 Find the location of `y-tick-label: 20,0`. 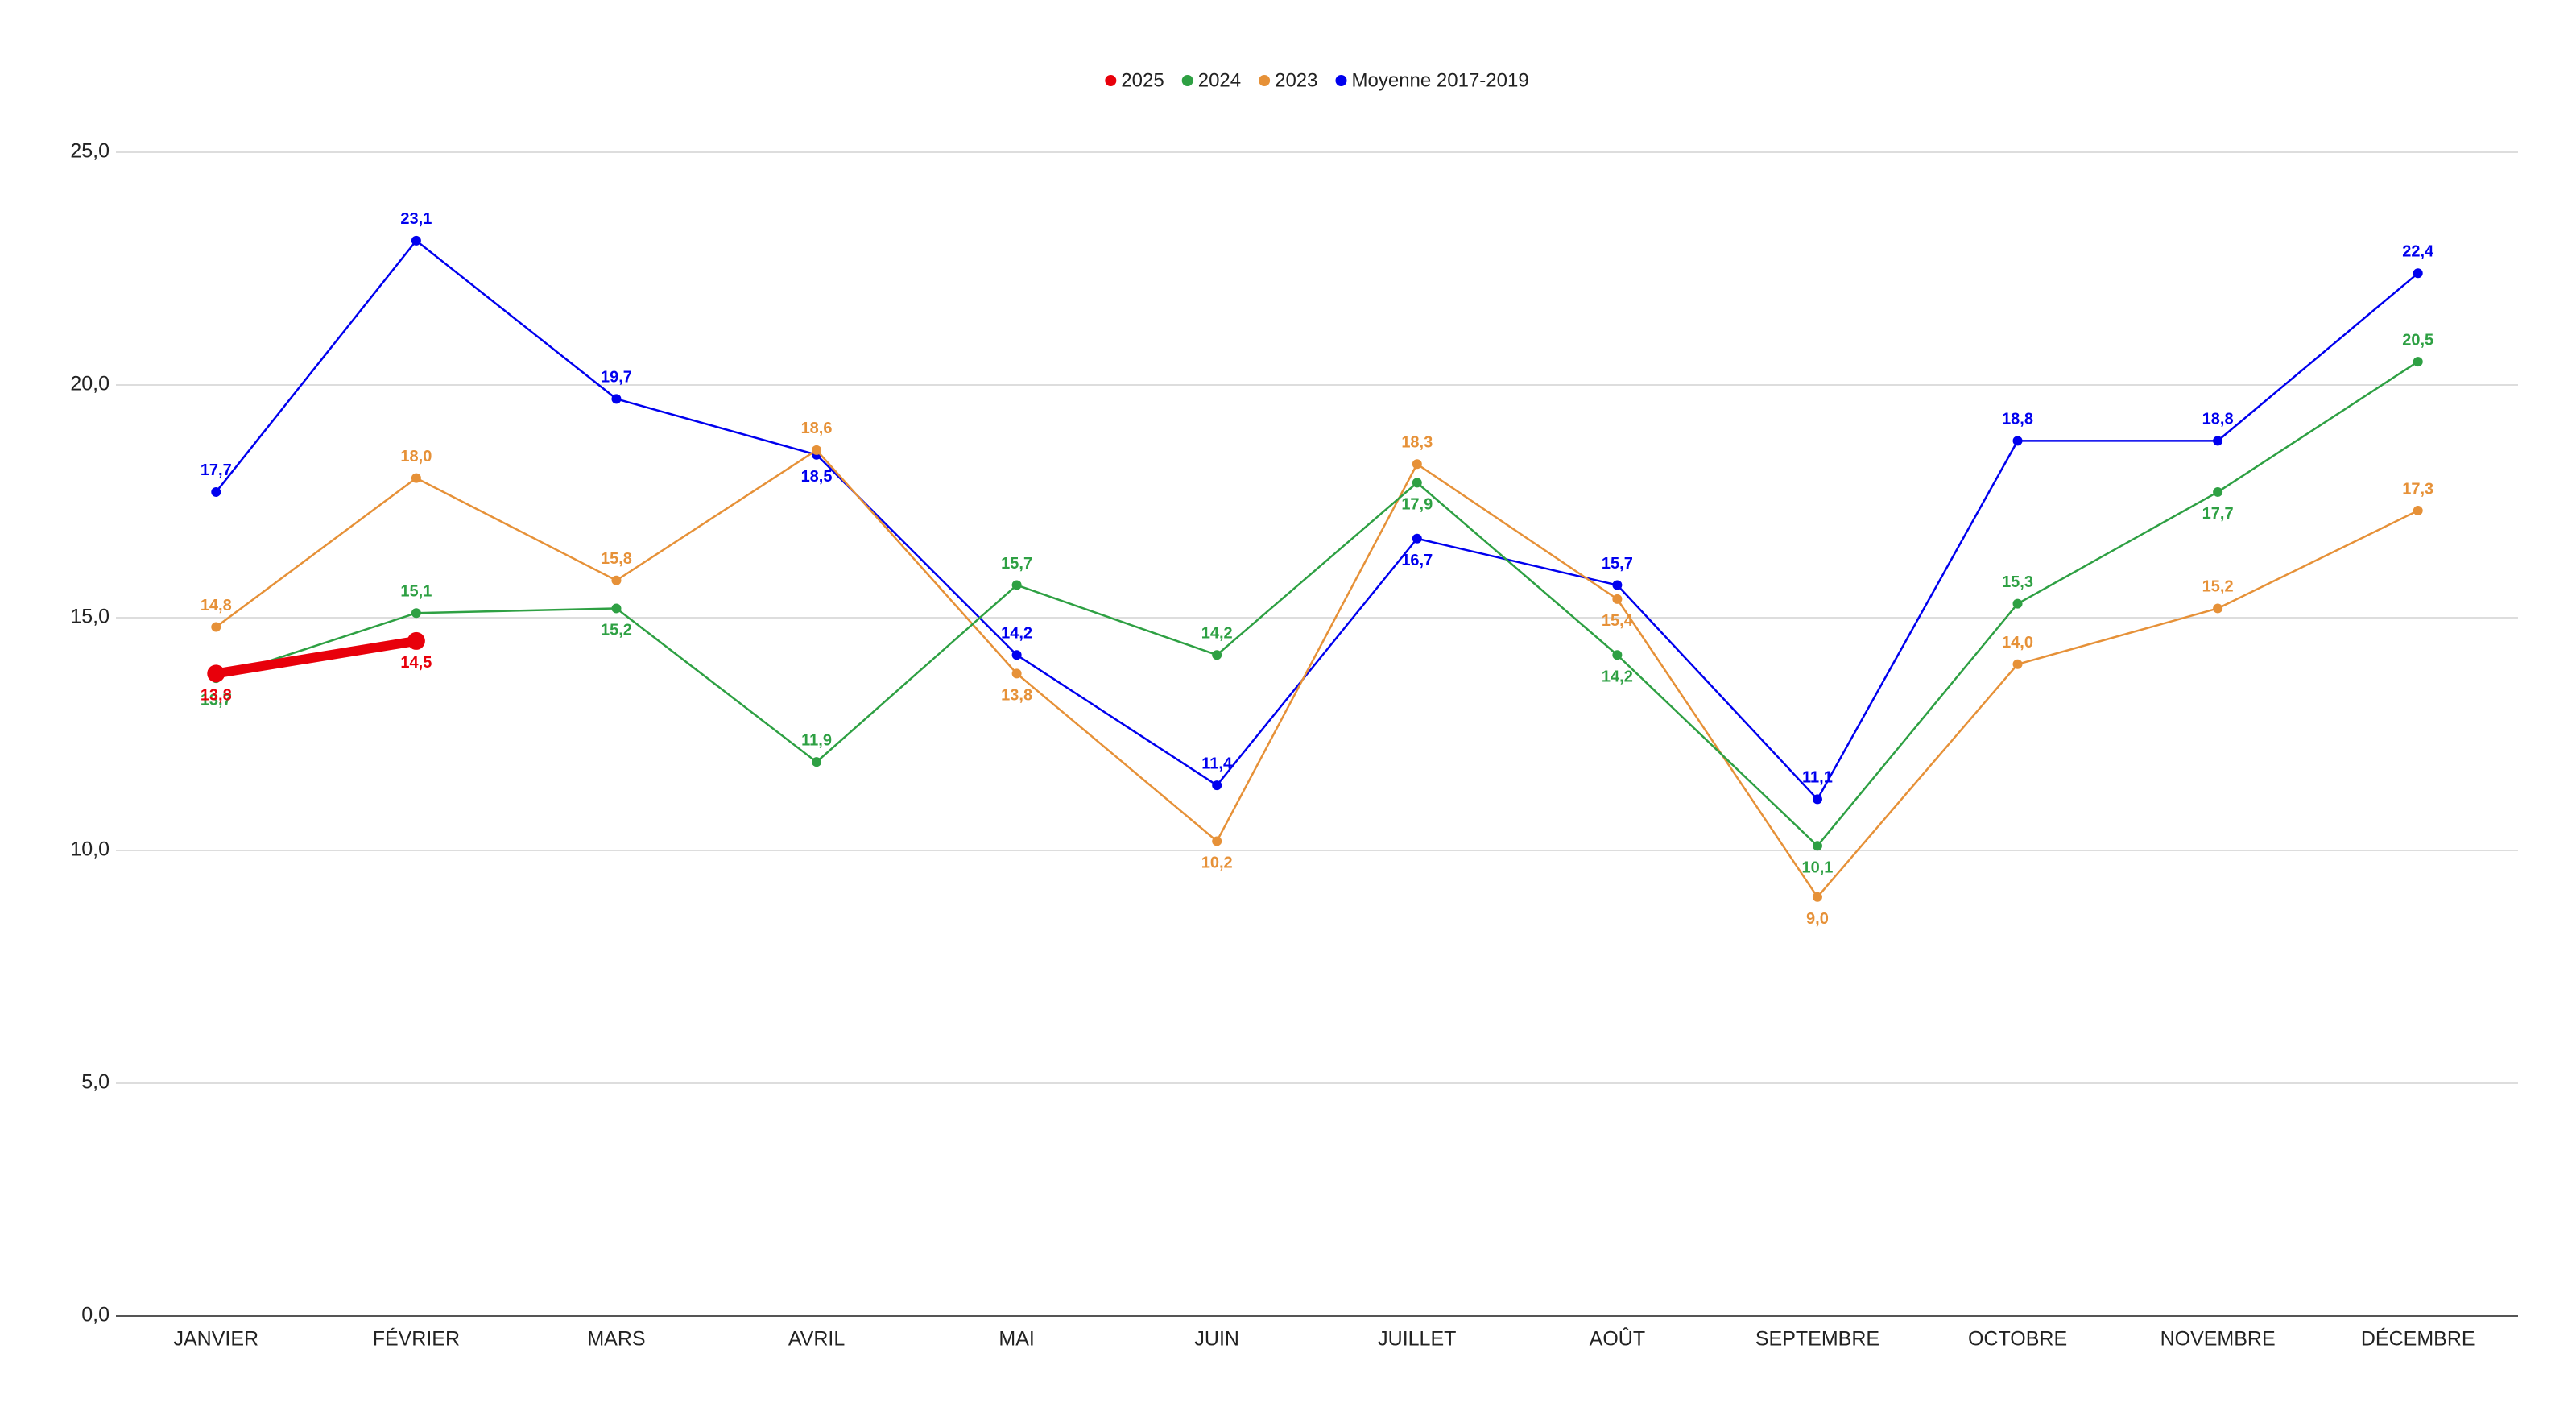

y-tick-label: 20,0 is located at coordinates (90, 384).